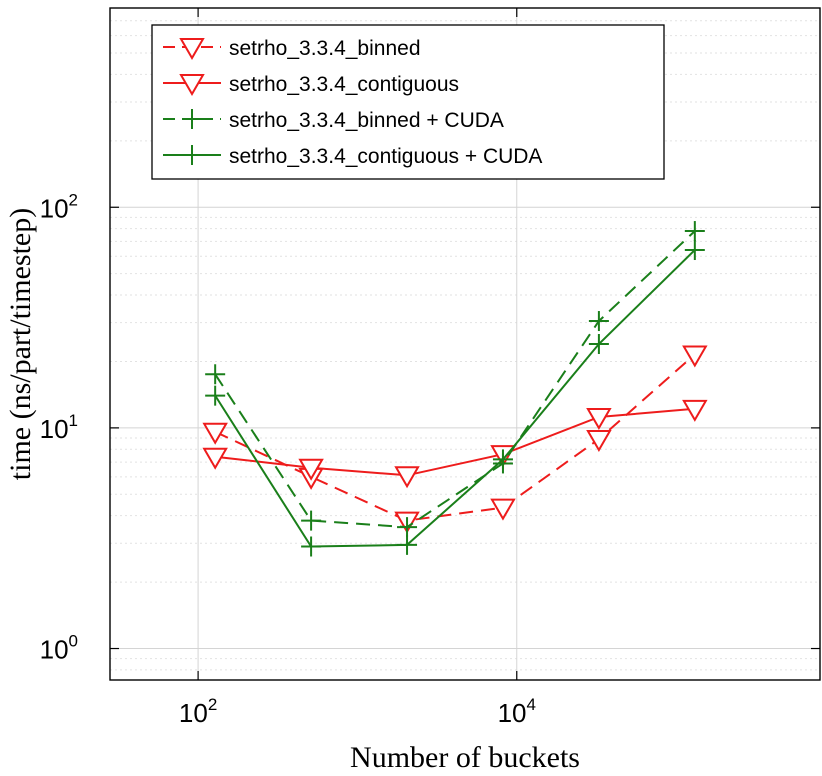  What do you see at coordinates (325, 48) in the screenshot?
I see `legend-label: setrho_3.3.4_binned` at bounding box center [325, 48].